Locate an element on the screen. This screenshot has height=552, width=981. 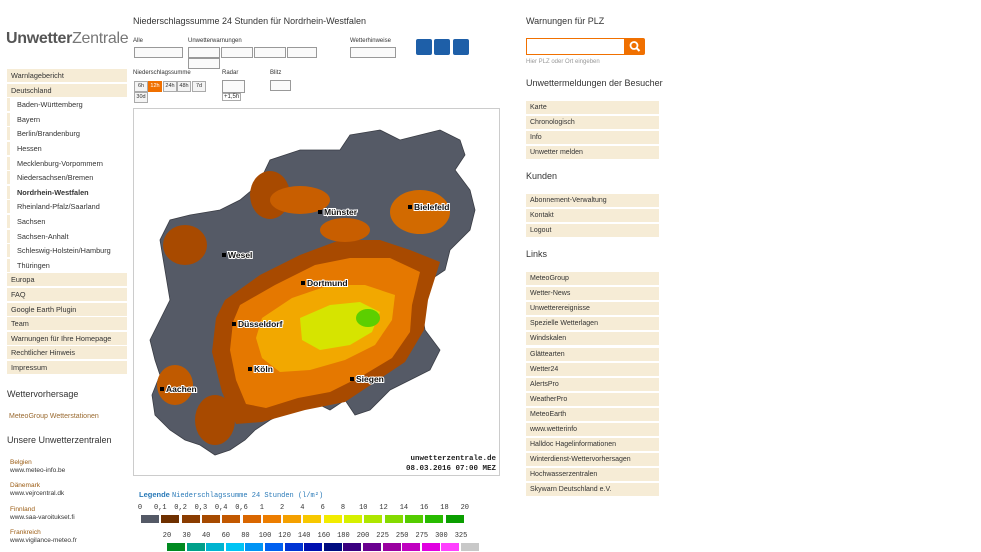
water-icon is located at coordinates (442, 47).